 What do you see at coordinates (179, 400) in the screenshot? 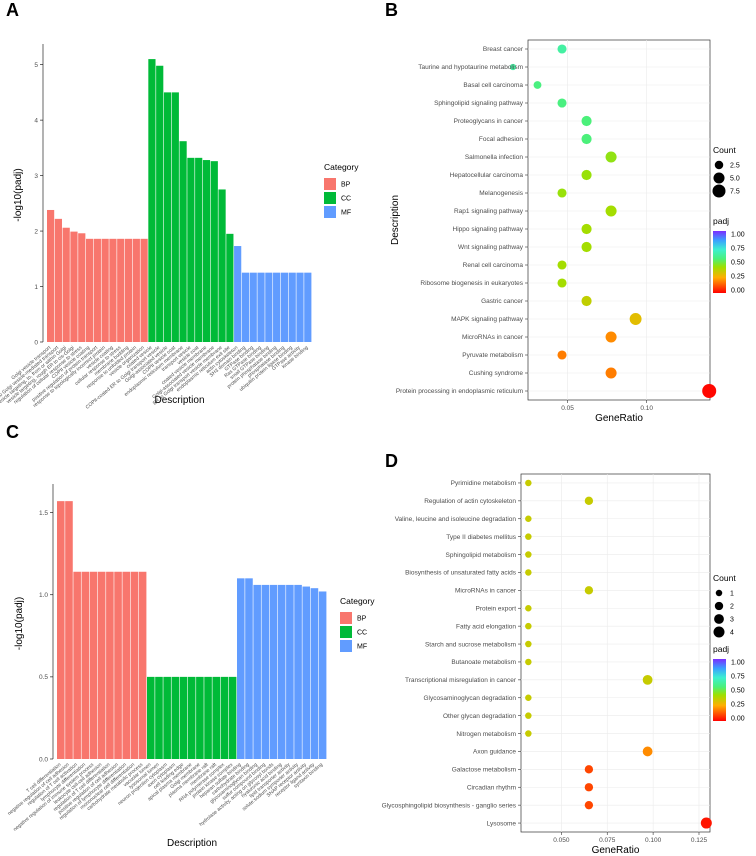
I see `x-axis-title: Description` at bounding box center [179, 400].